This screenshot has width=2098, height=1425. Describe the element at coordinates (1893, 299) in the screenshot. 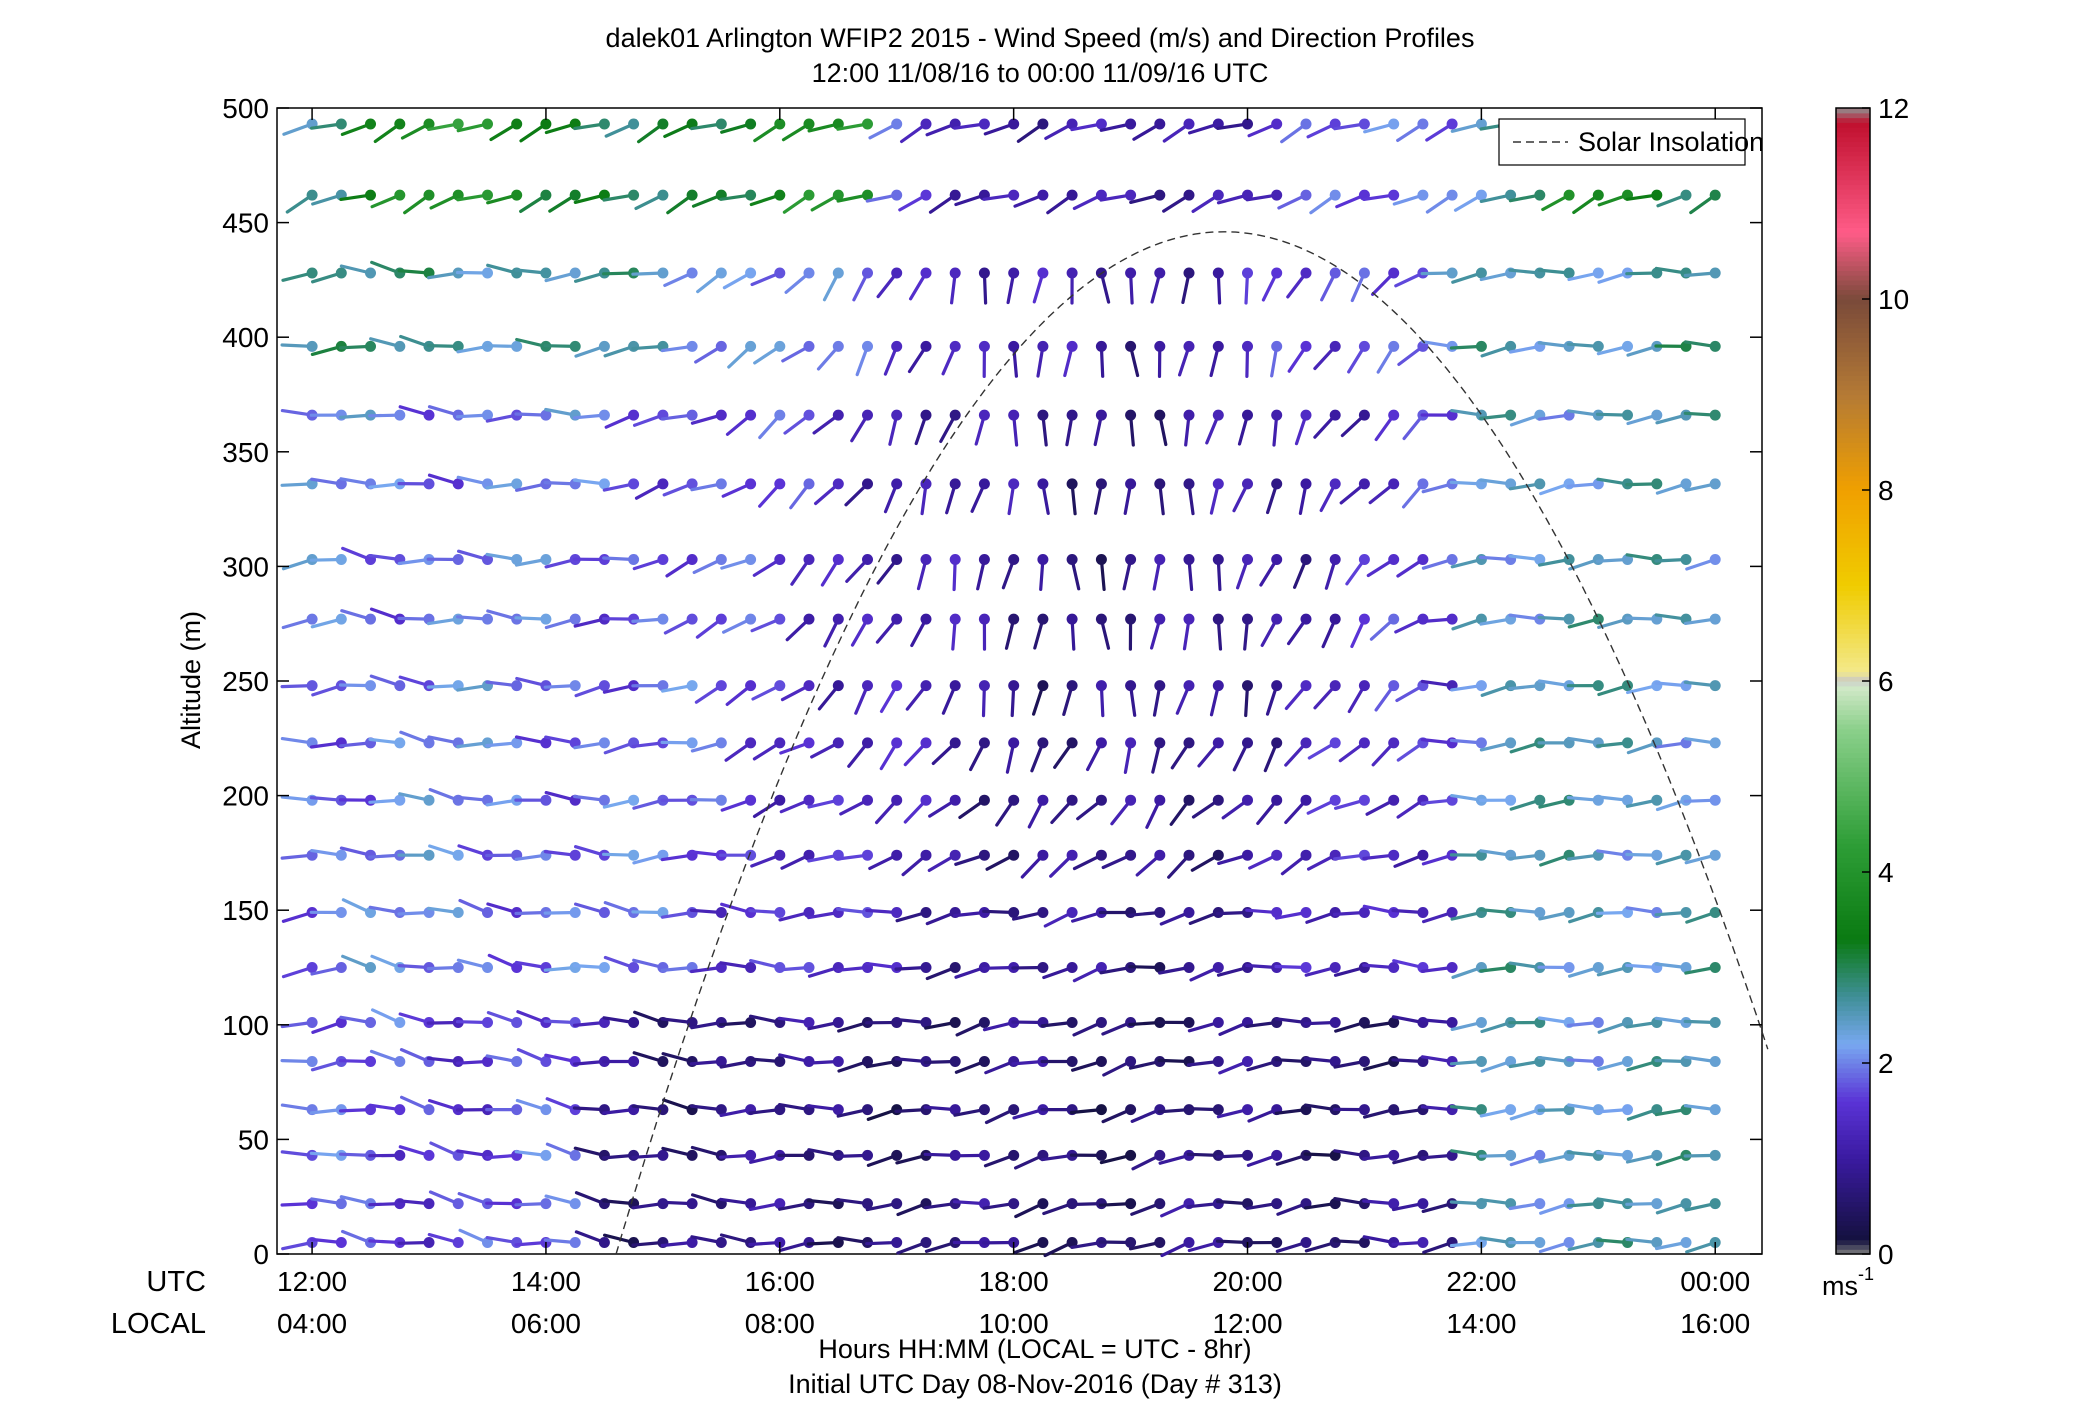

I see `colorbar-tick-label: 10` at that location.